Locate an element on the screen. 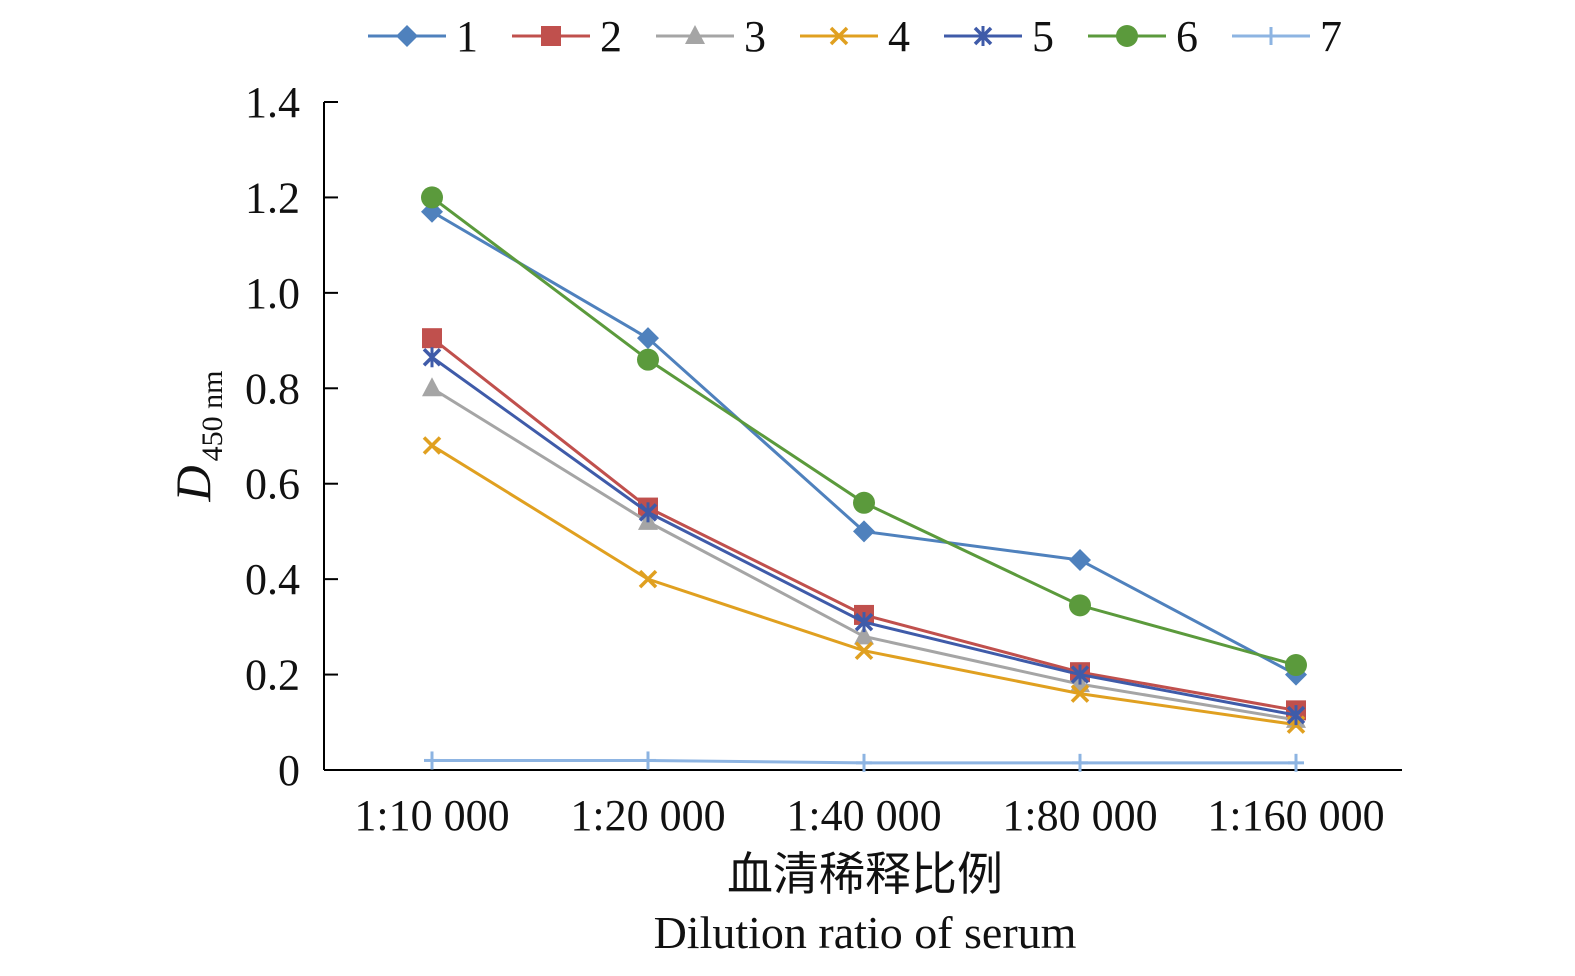 This screenshot has width=1575, height=976. legend-label: 6 is located at coordinates (1187, 36).